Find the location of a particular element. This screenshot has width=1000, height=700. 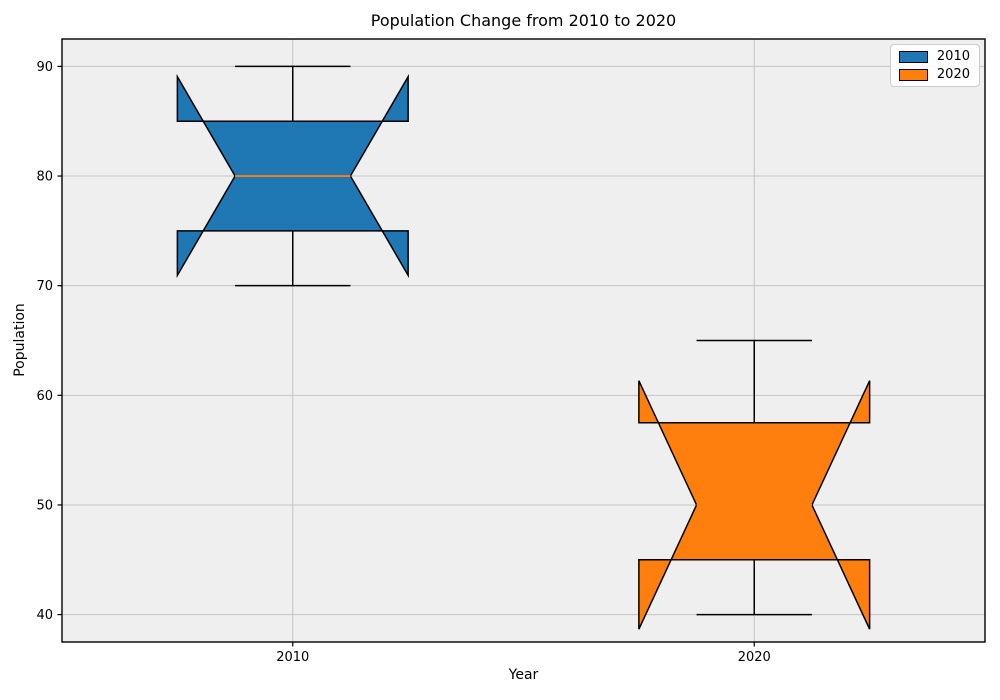

legend-swatch-2010 is located at coordinates (913, 56).